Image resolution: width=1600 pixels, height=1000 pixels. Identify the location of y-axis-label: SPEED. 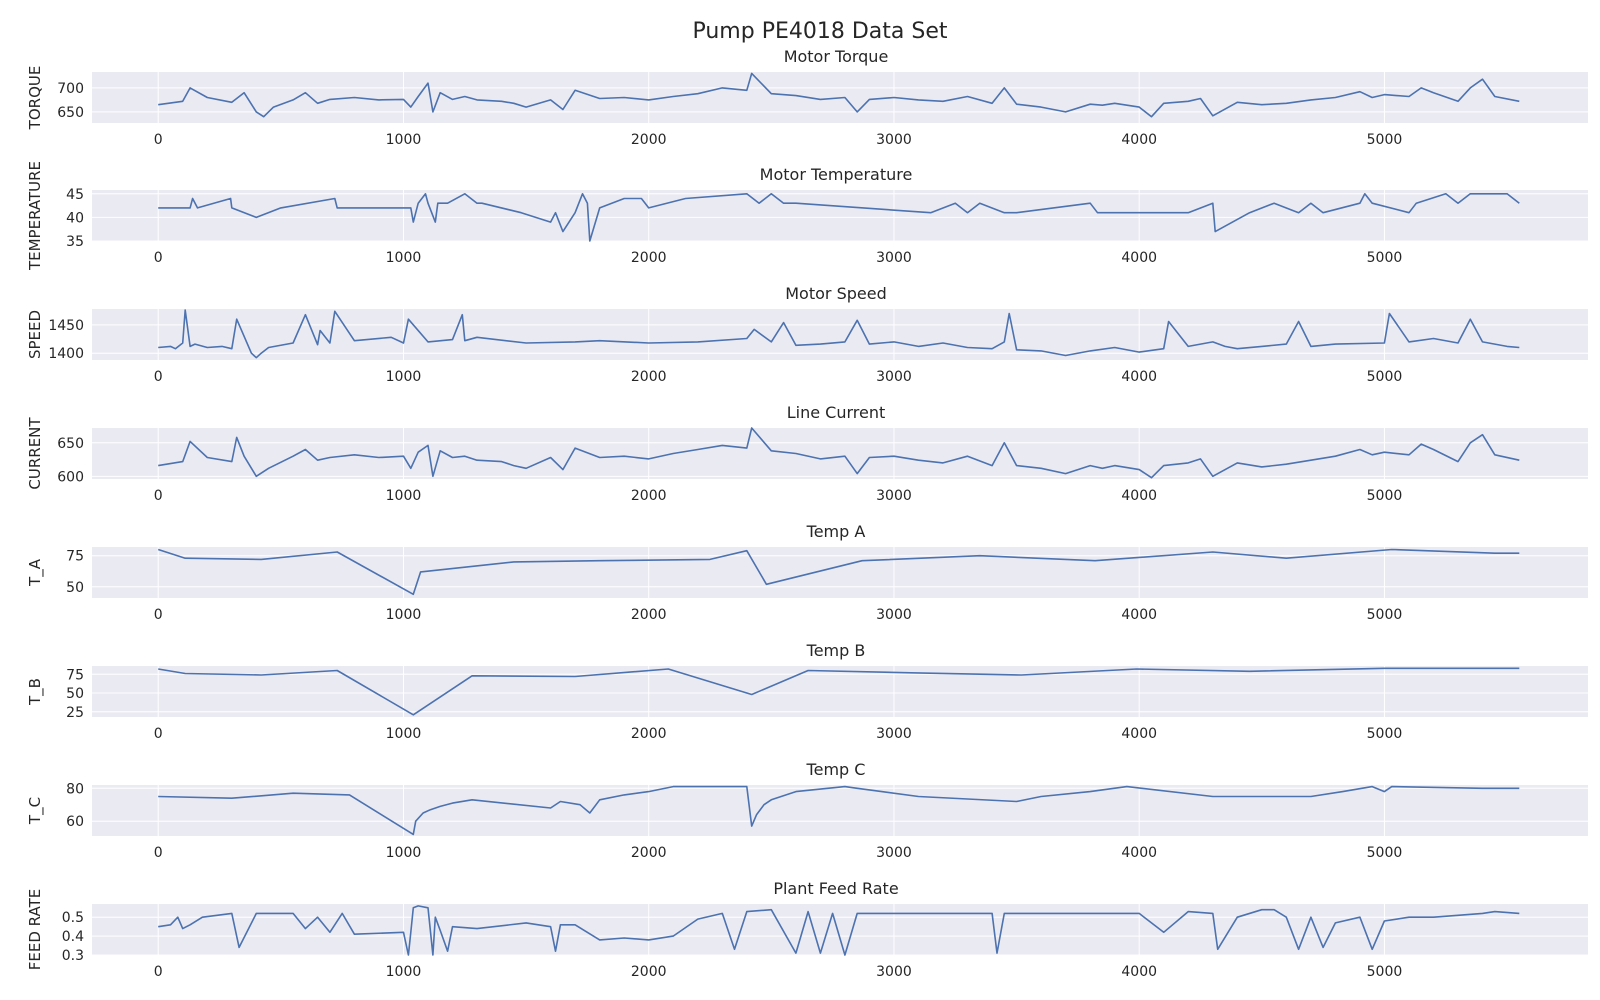
(35, 334).